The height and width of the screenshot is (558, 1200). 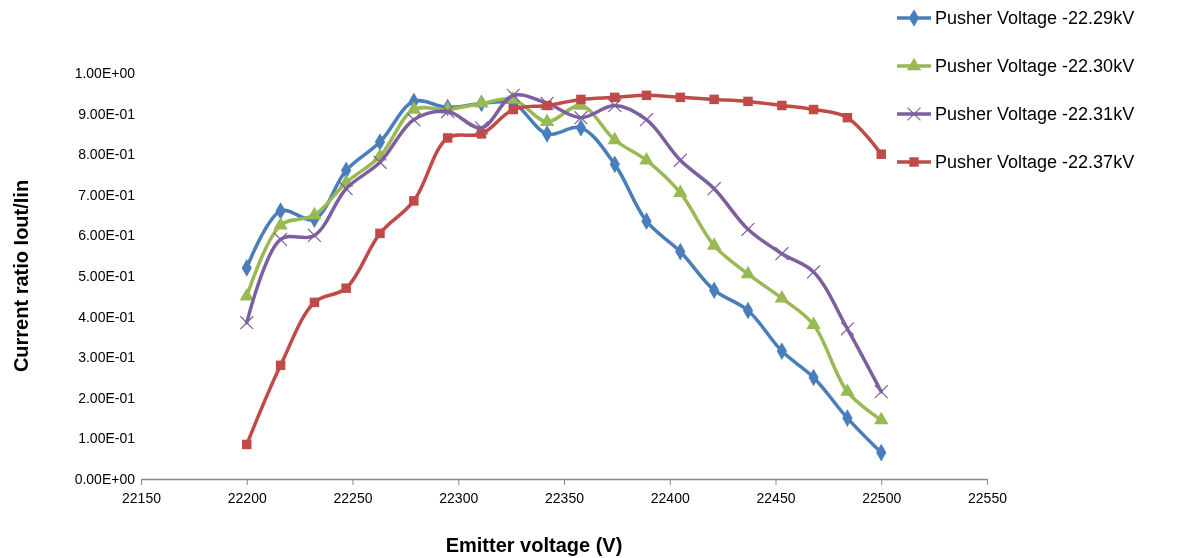 I want to click on y-tick-label: 9.00E-01, so click(x=107, y=113).